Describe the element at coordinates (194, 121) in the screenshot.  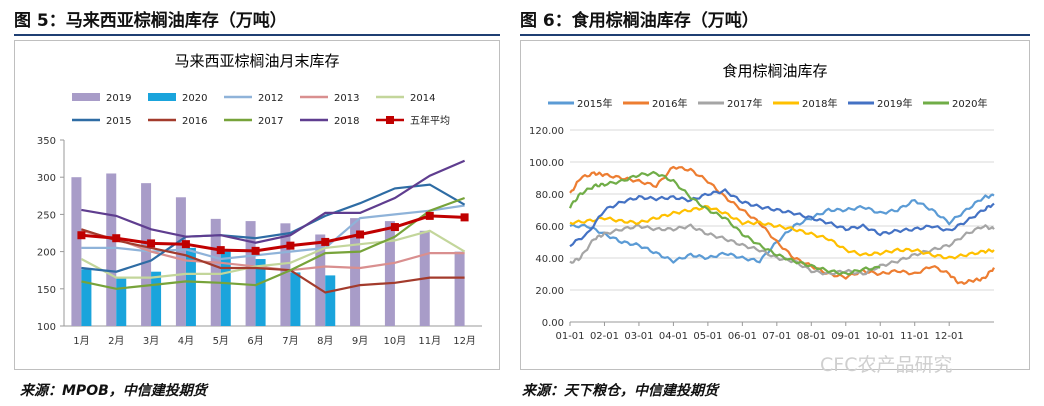
I see `legend-label-2016: 2016` at that location.